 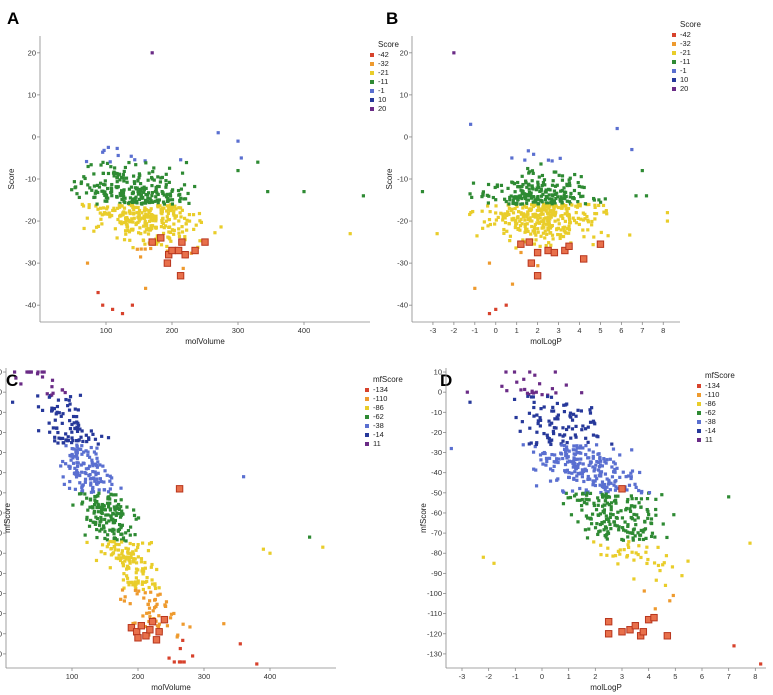 What do you see at coordinates (1, 372) in the screenshot?
I see `y-tick-label: 10` at bounding box center [1, 372].